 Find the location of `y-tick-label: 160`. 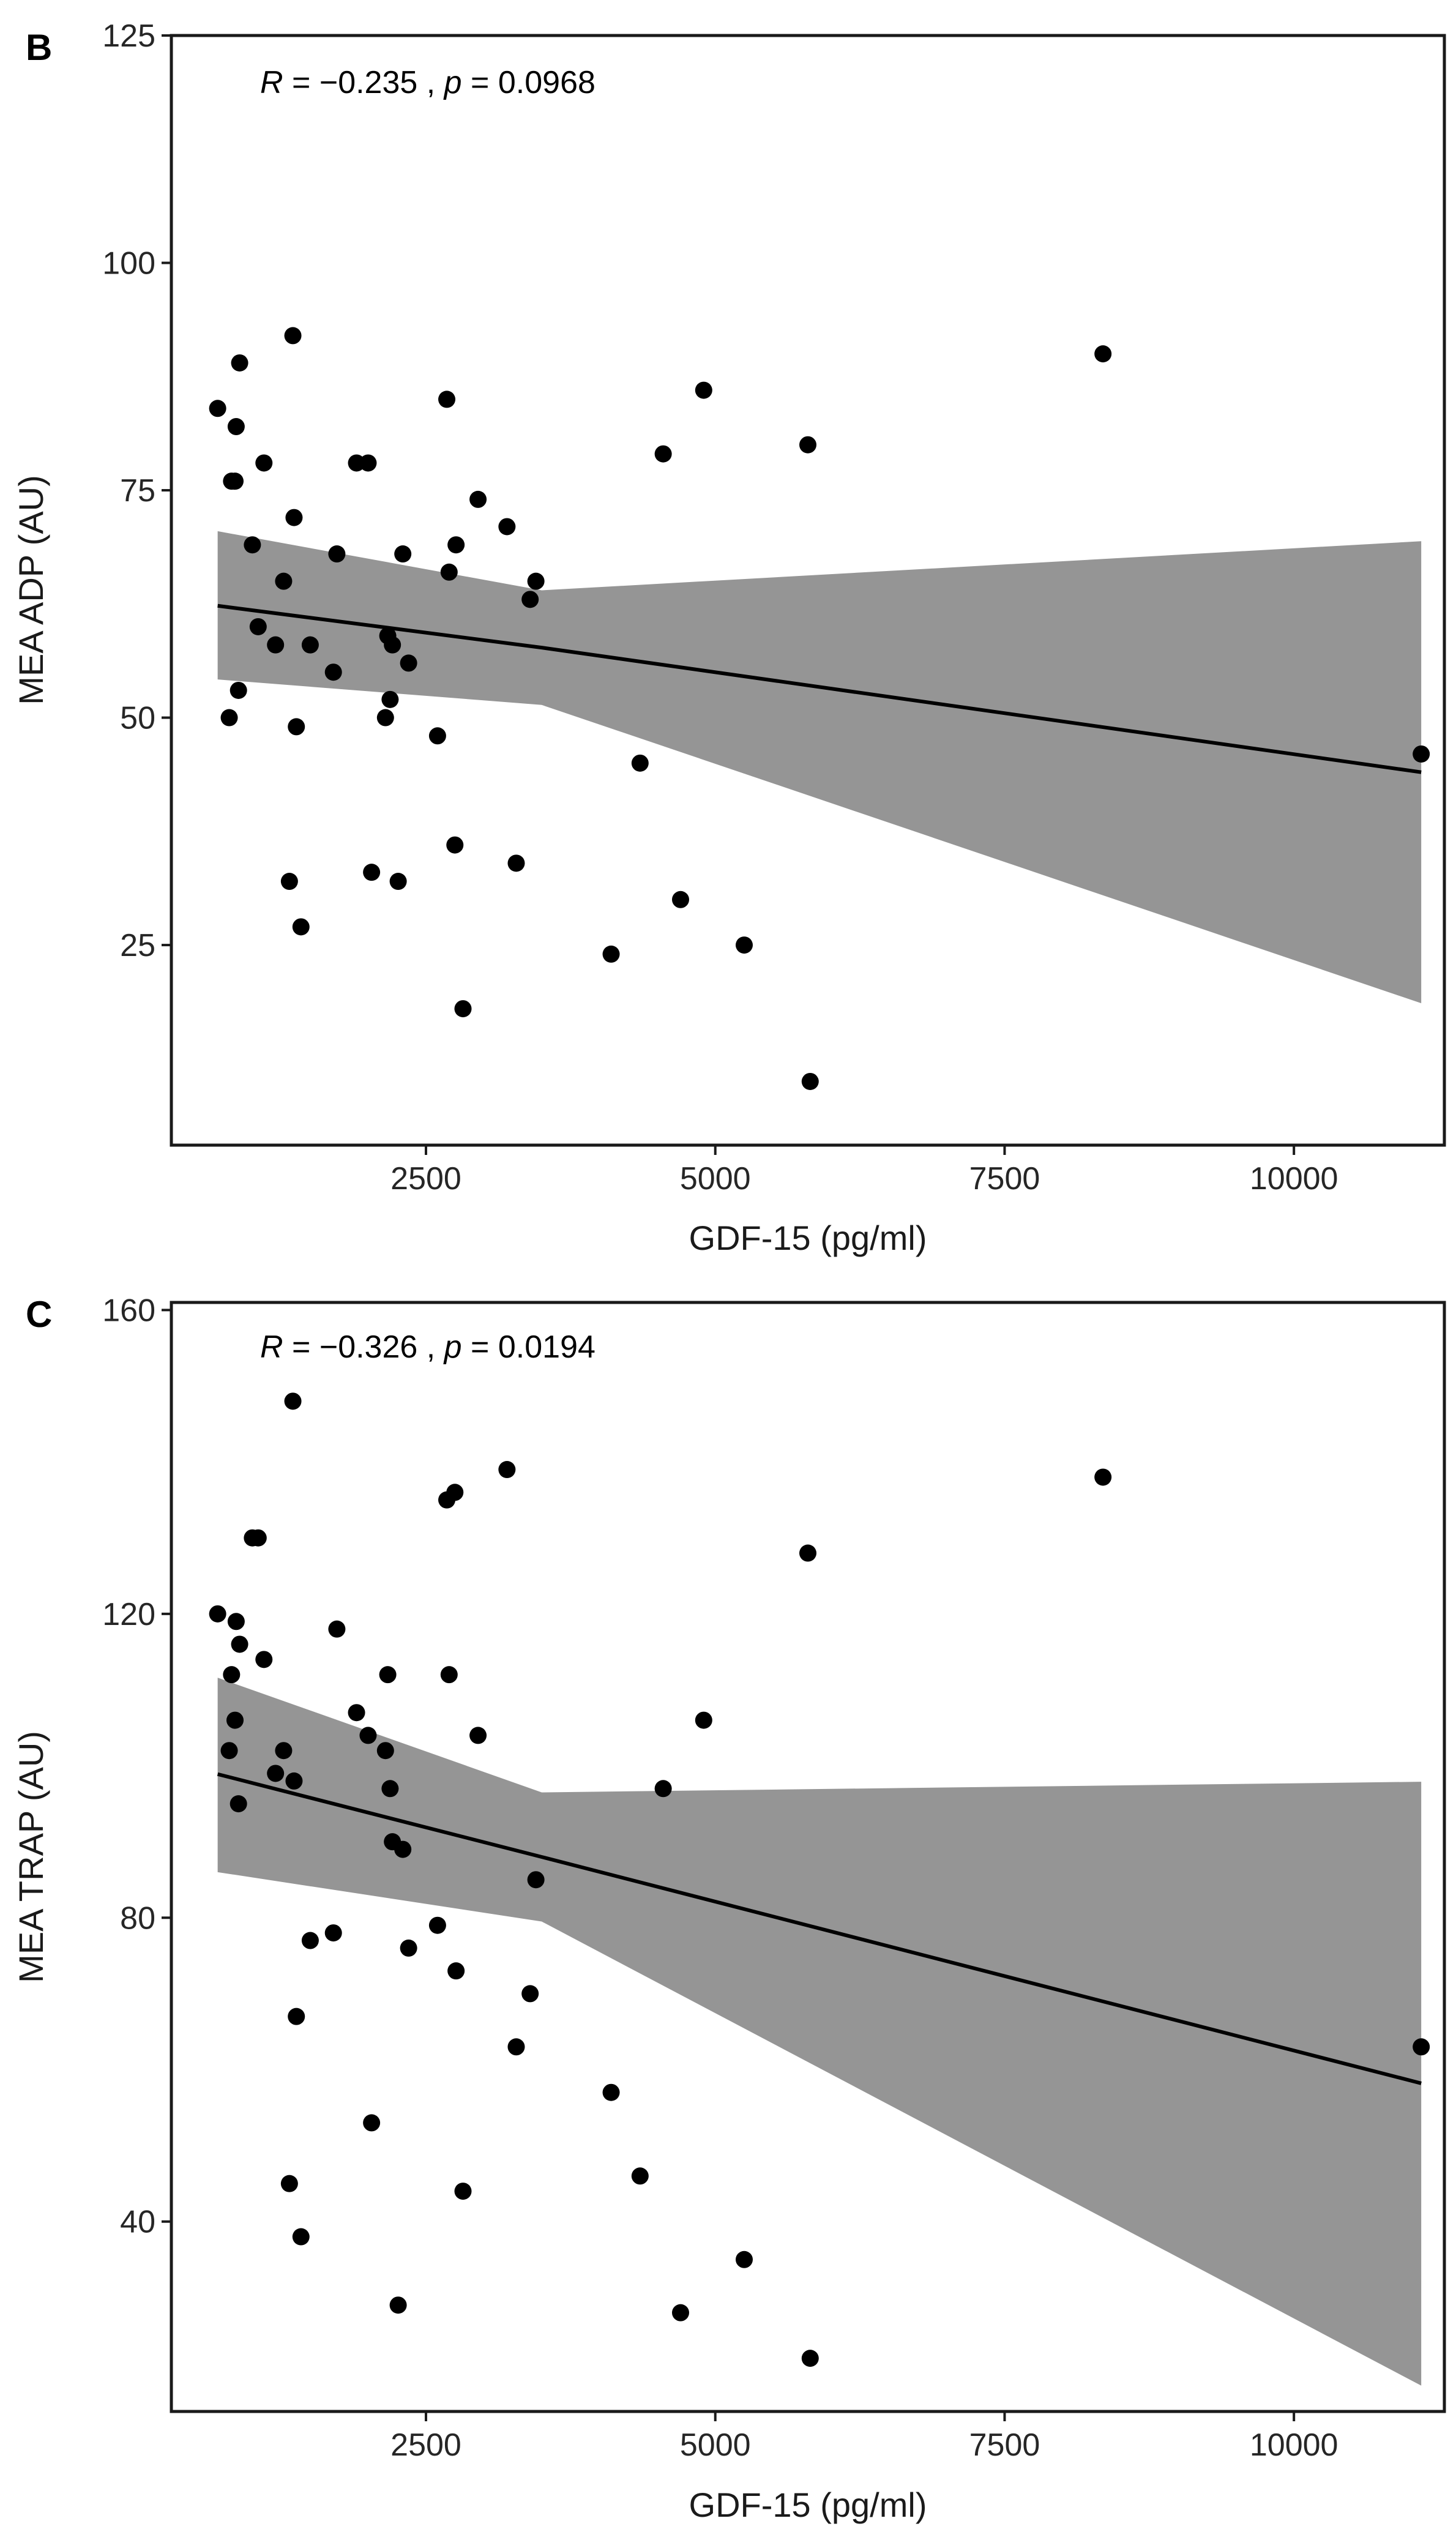

y-tick-label: 160 is located at coordinates (128, 1310).